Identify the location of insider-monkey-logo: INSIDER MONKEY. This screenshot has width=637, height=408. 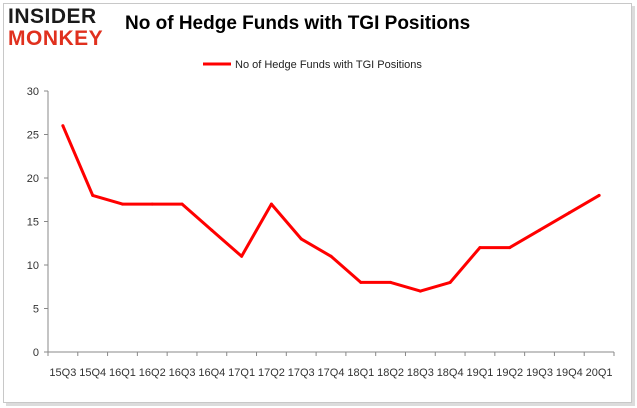
(58, 29).